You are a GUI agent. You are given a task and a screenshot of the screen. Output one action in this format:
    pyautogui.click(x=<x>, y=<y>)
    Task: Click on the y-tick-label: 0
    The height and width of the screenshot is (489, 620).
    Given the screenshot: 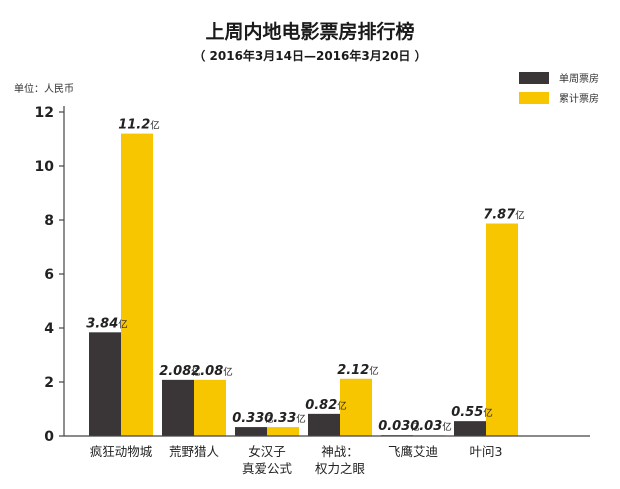 What is the action you would take?
    pyautogui.click(x=49, y=437)
    